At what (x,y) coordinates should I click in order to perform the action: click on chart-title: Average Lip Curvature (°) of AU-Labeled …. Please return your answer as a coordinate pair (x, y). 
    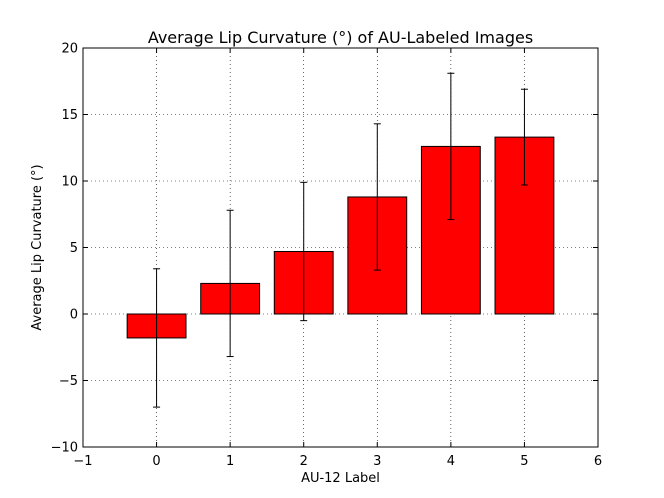
    Looking at the image, I should click on (340, 37).